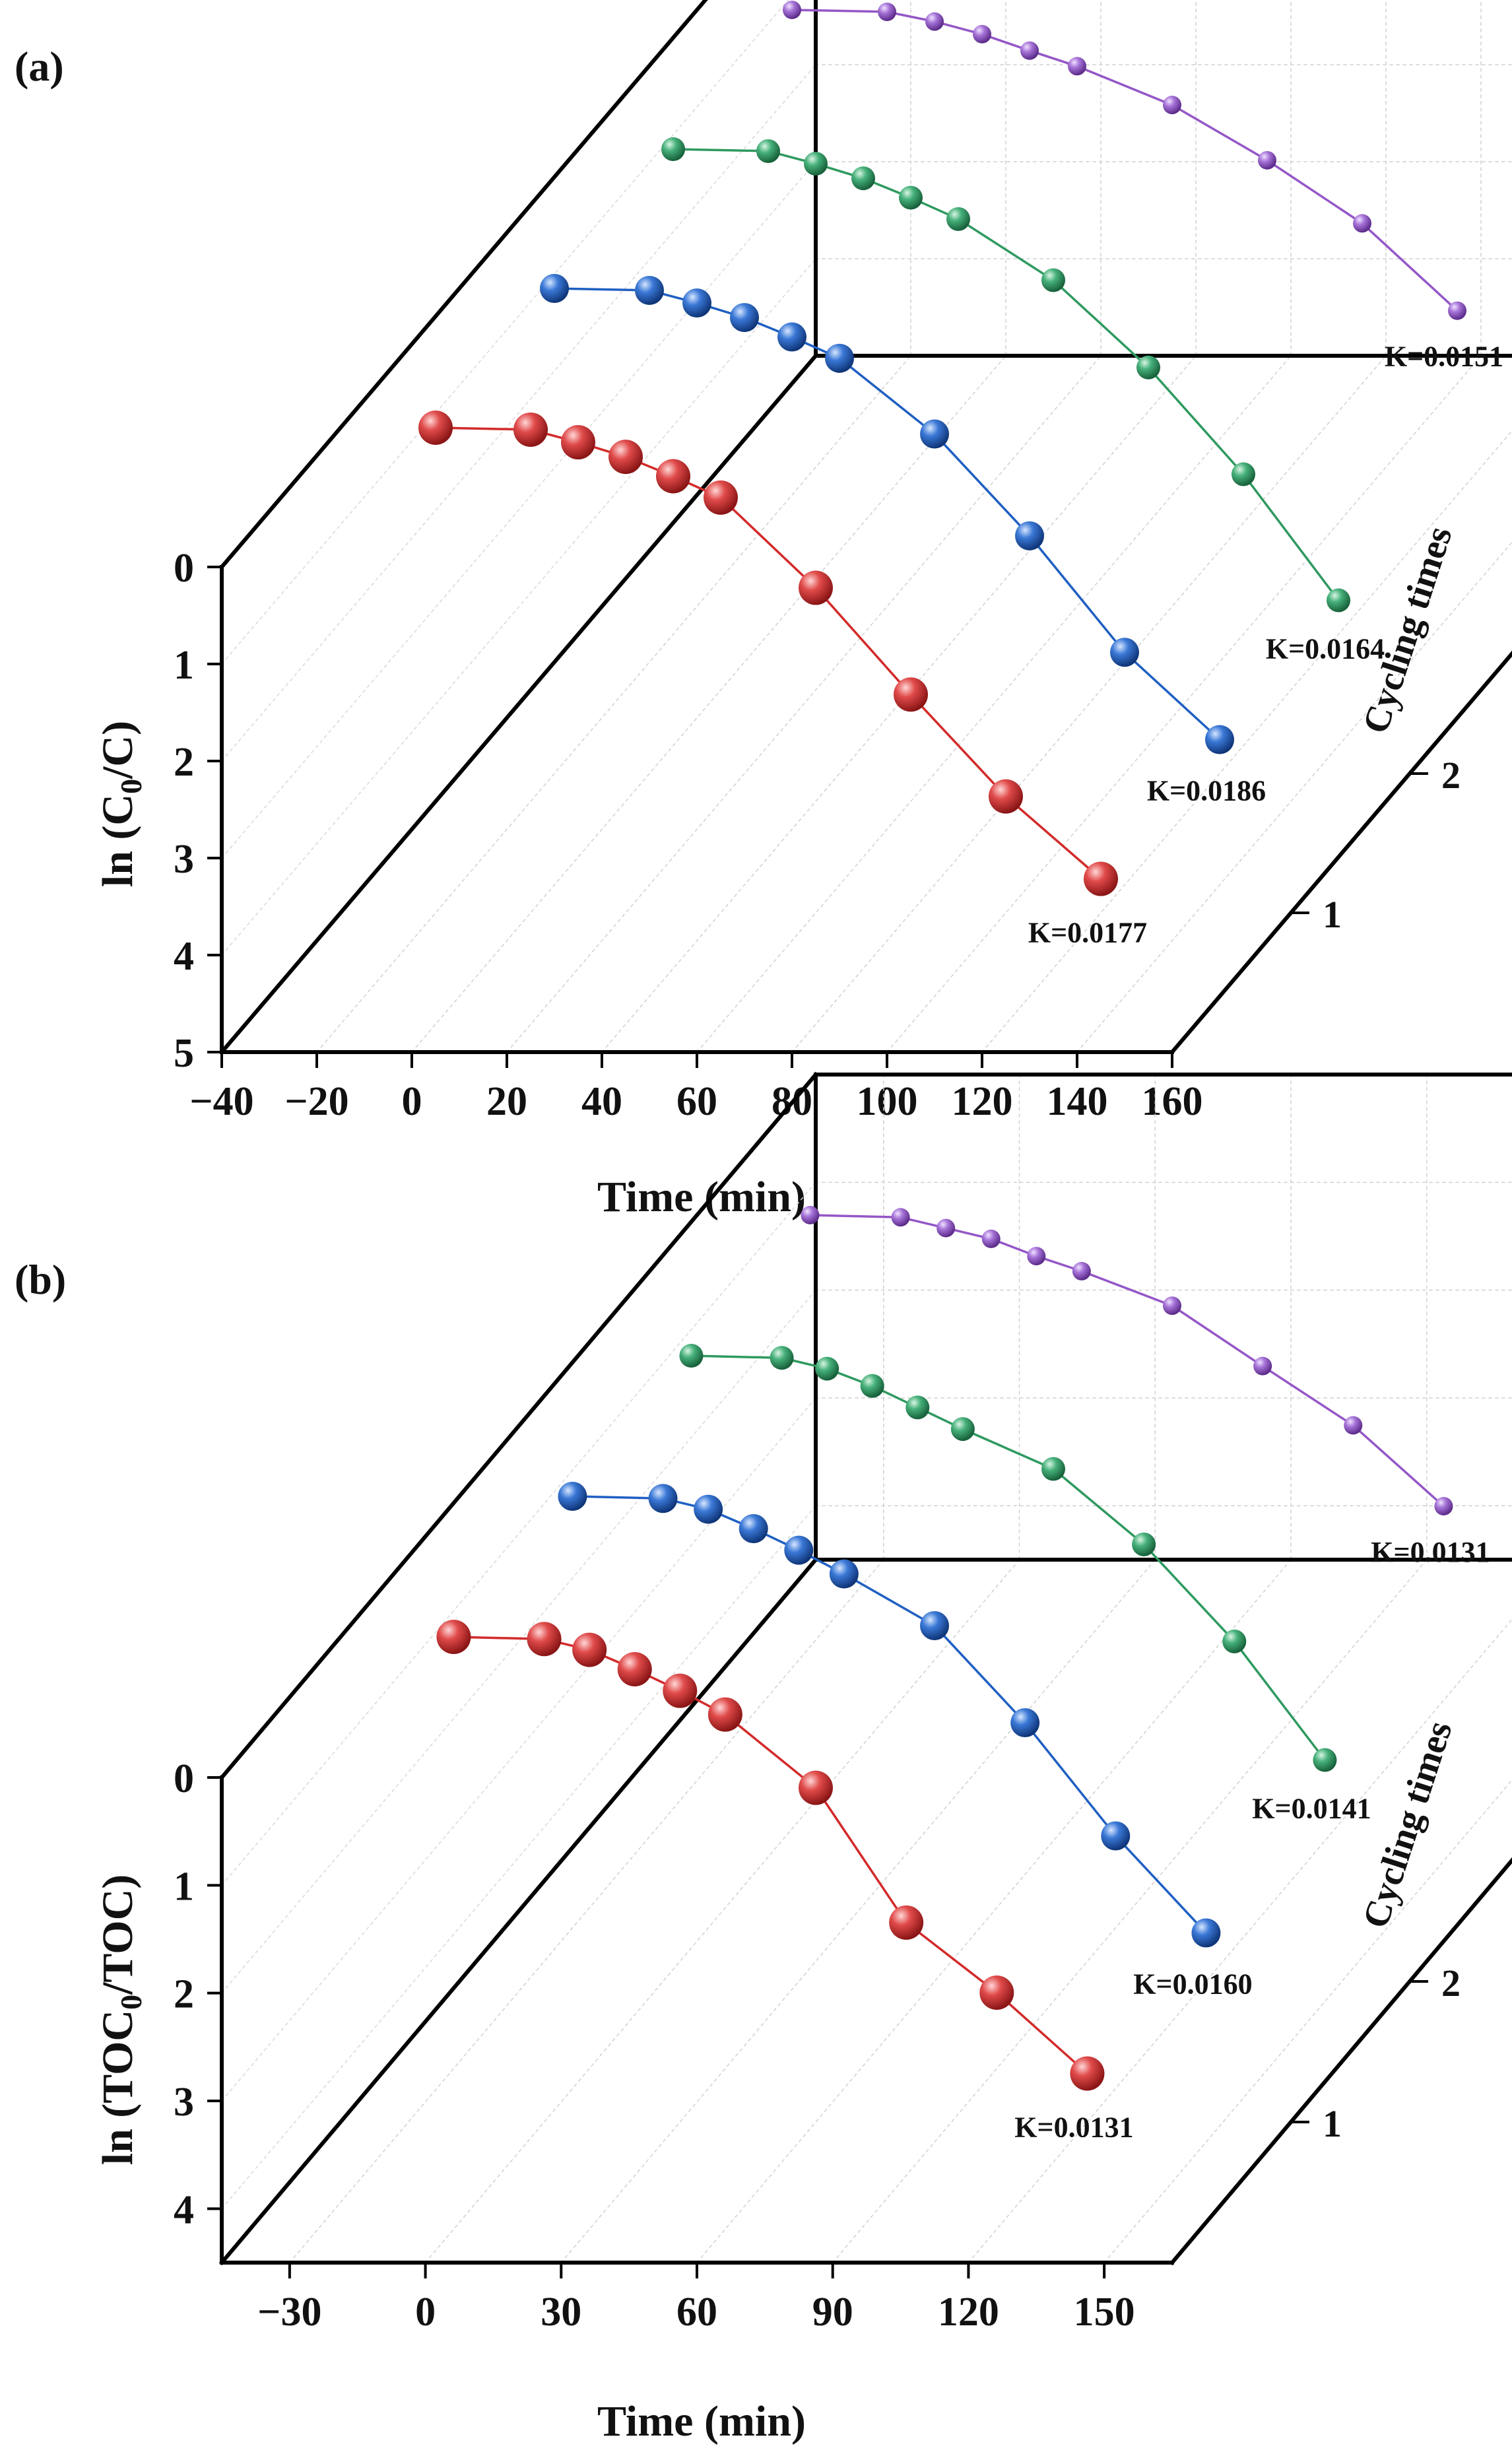  Describe the element at coordinates (1145, 1387) in the screenshot. I see `series-cycle-4: K=0.0131` at that location.